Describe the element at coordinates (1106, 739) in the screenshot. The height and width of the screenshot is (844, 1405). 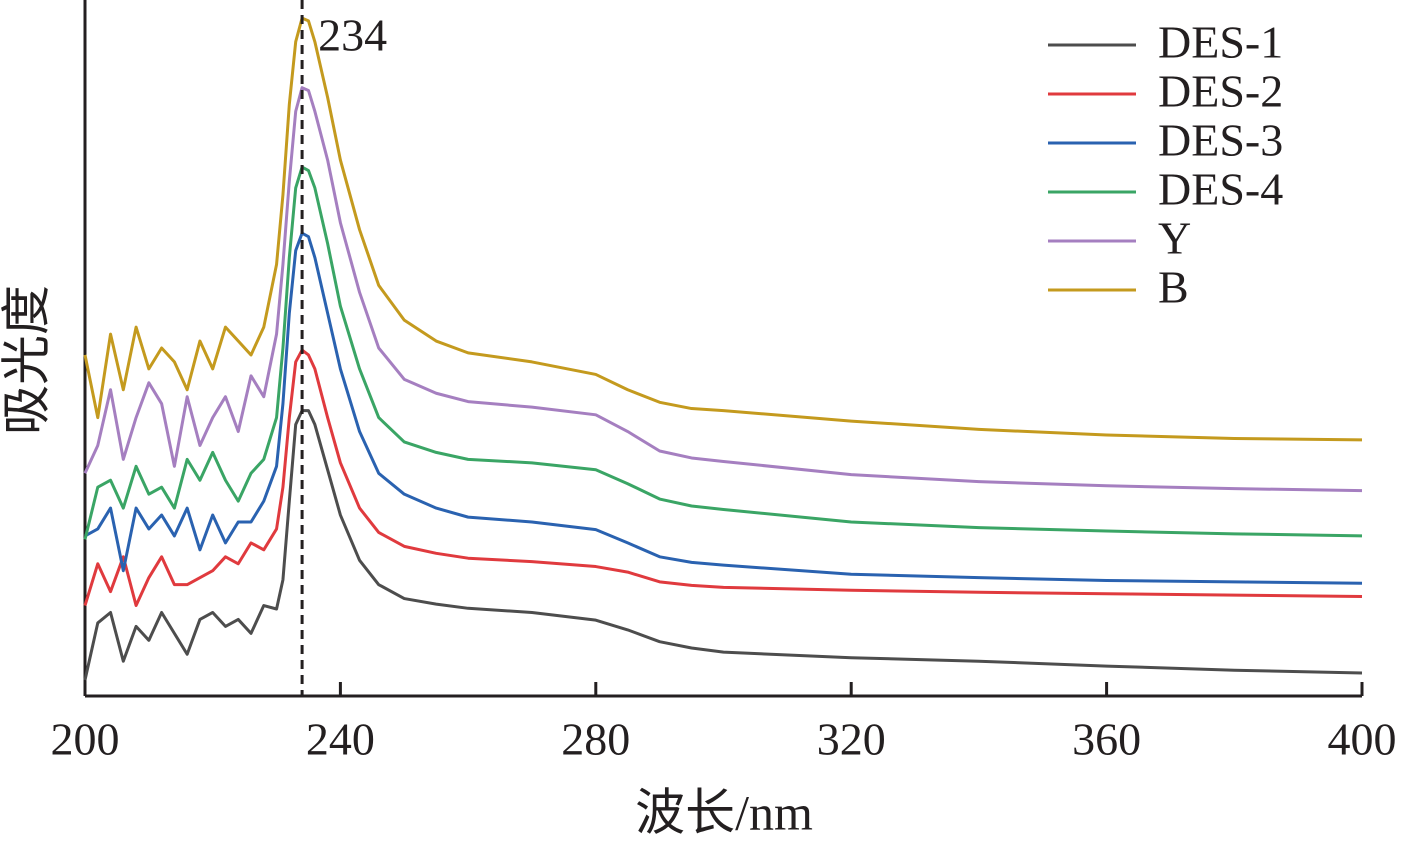
I see `x-tick-label: 360` at that location.